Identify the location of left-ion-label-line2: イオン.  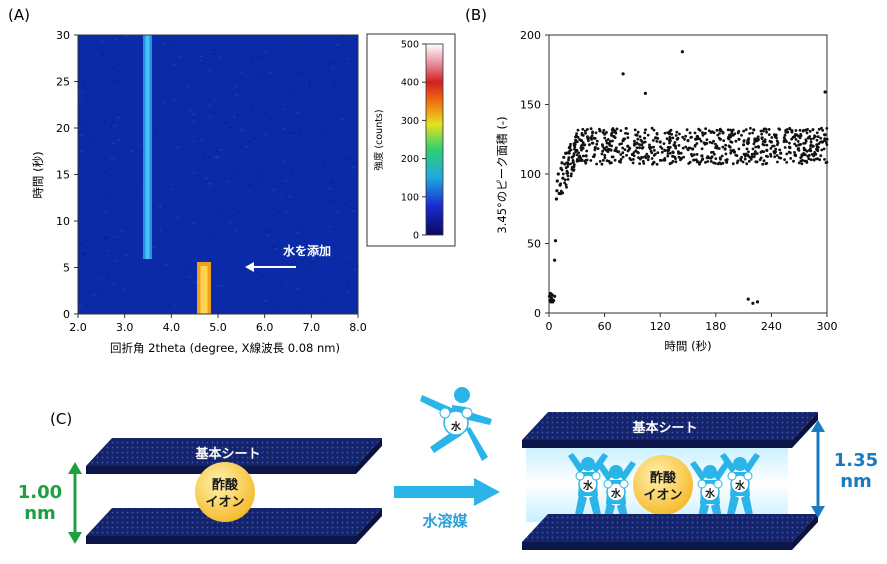
(224, 502).